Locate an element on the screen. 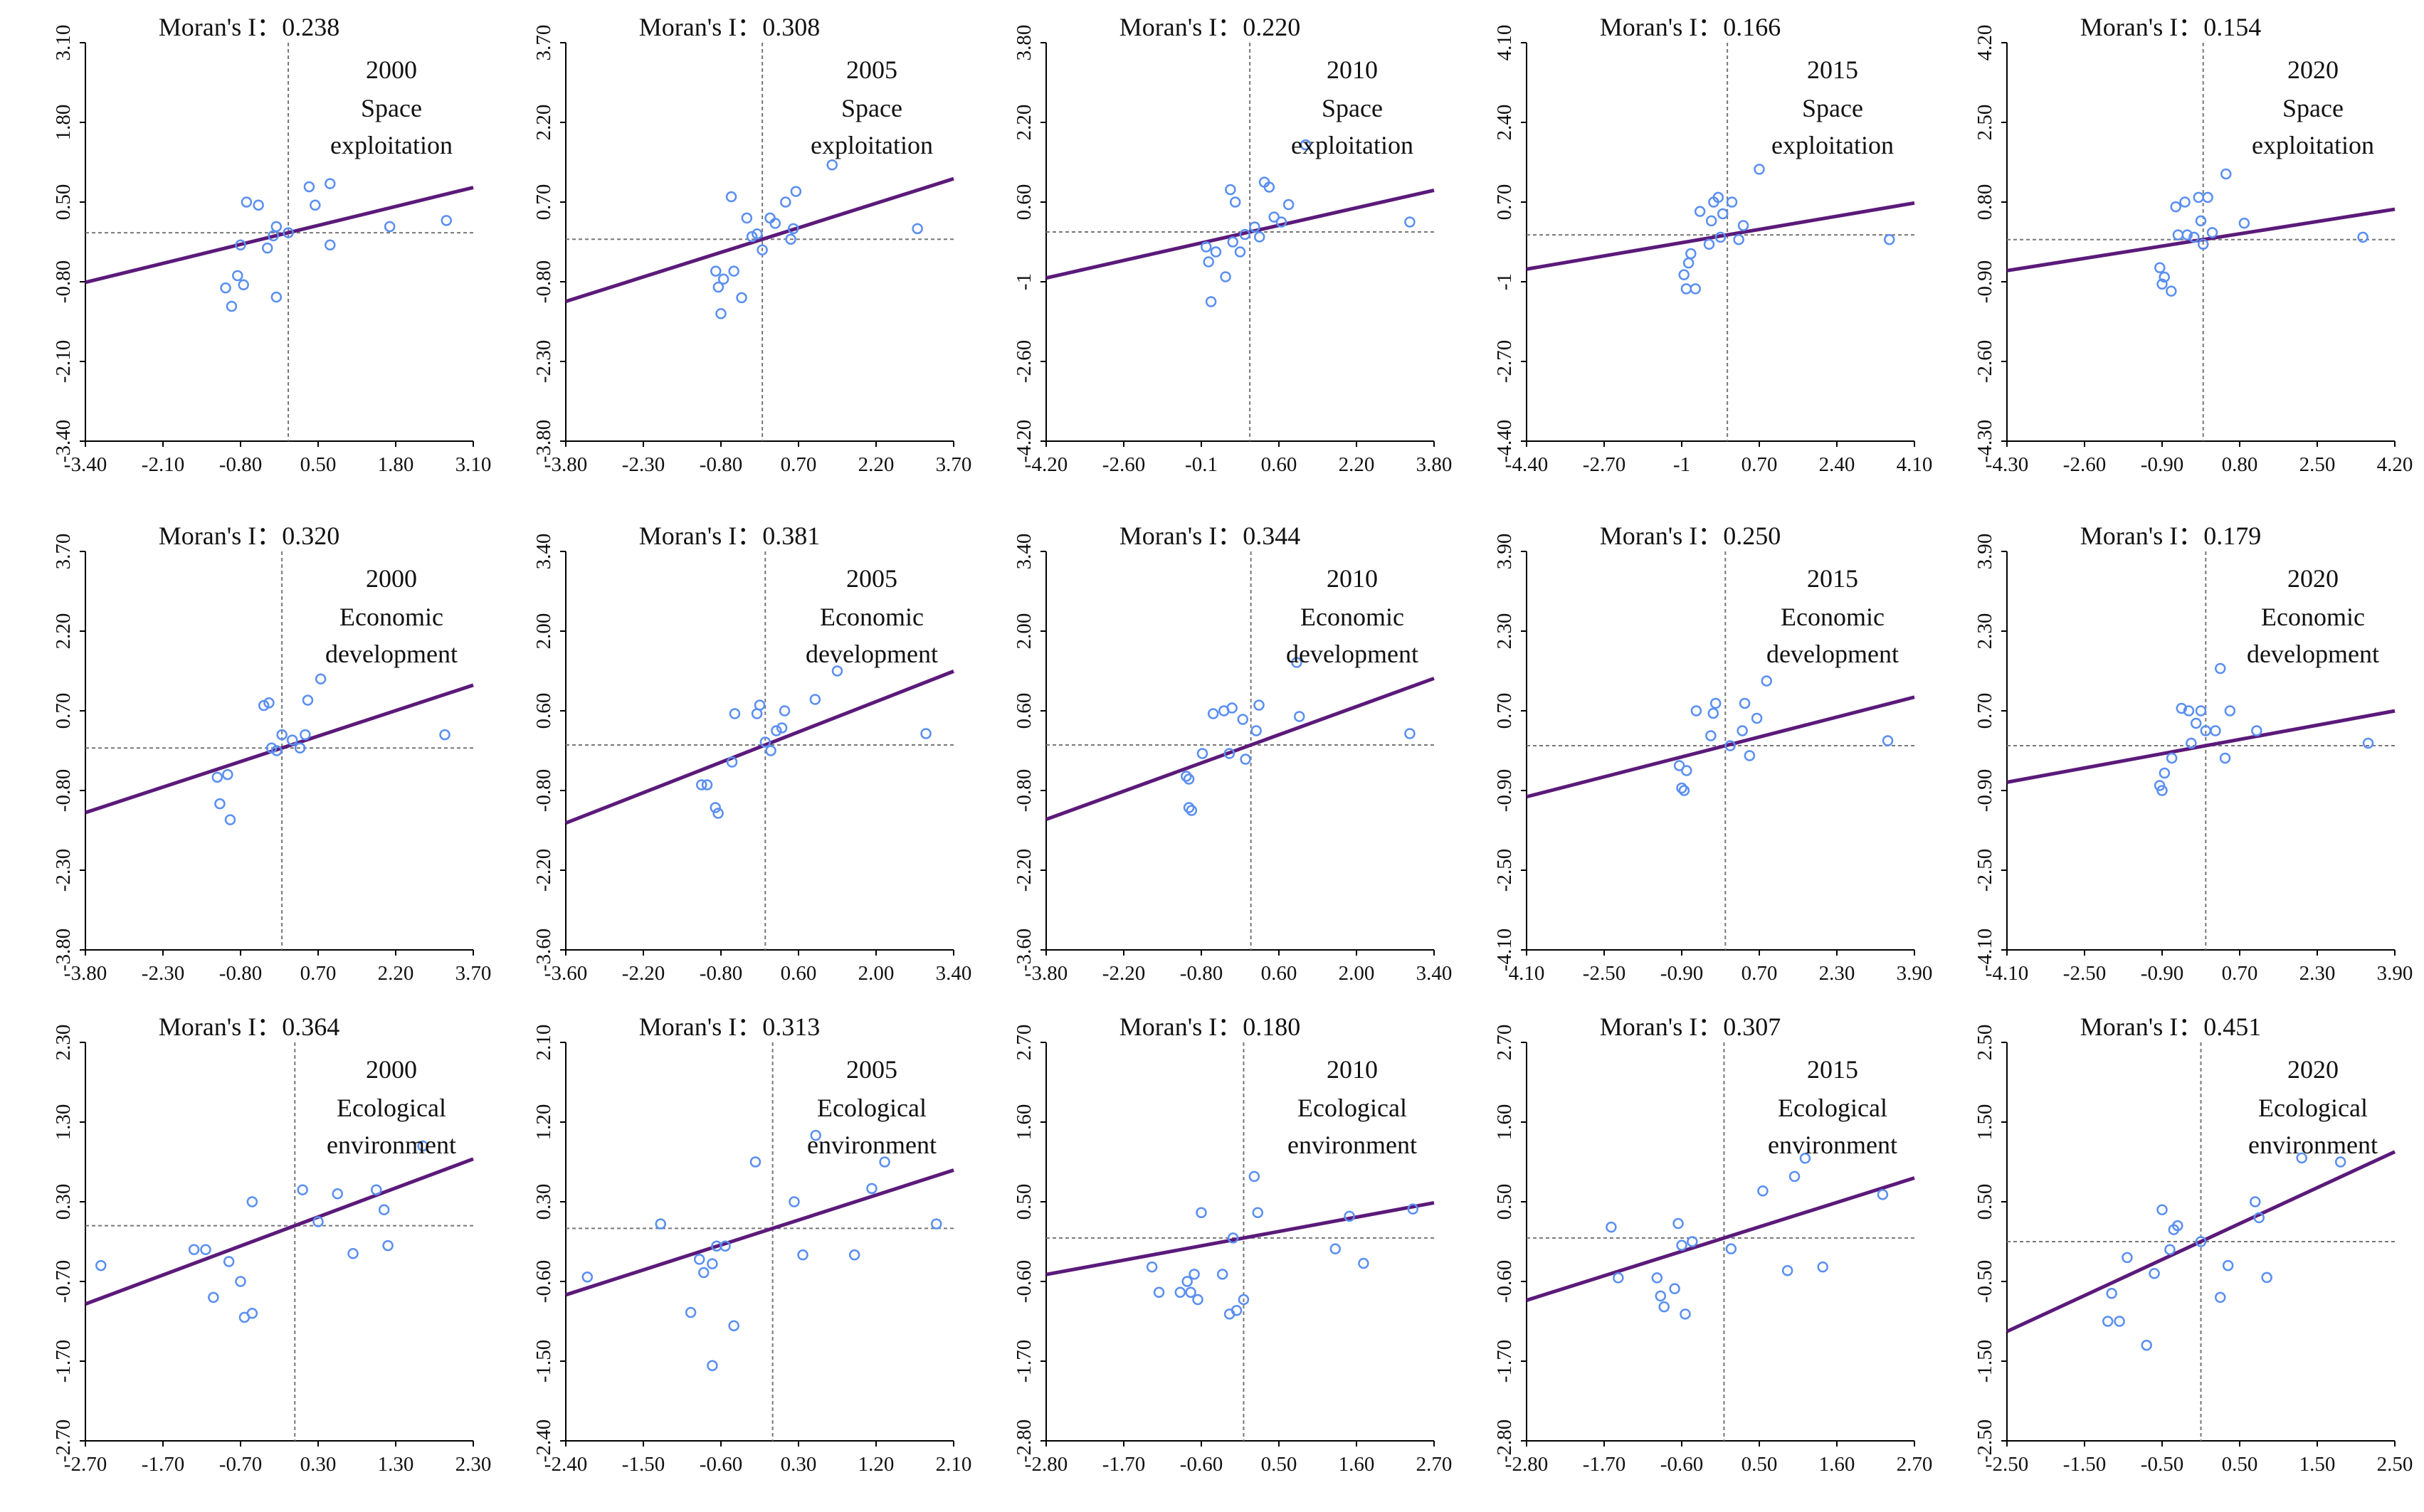 This screenshot has height=1512, width=2424. x-tick-label: -0.1 is located at coordinates (1201, 464).